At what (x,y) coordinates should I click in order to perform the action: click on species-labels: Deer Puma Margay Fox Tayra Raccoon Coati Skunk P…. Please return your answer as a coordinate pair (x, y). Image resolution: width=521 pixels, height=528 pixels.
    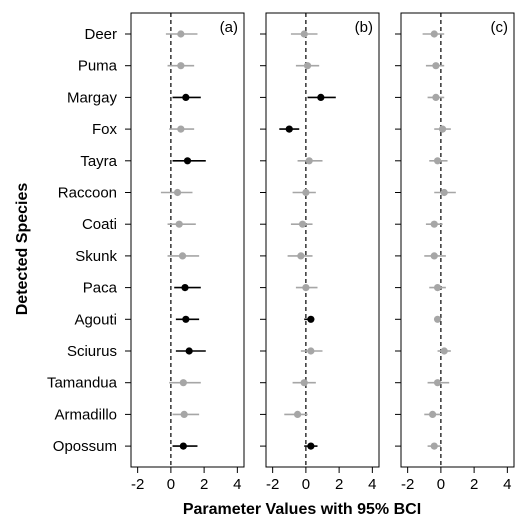
    Looking at the image, I should click on (82, 240).